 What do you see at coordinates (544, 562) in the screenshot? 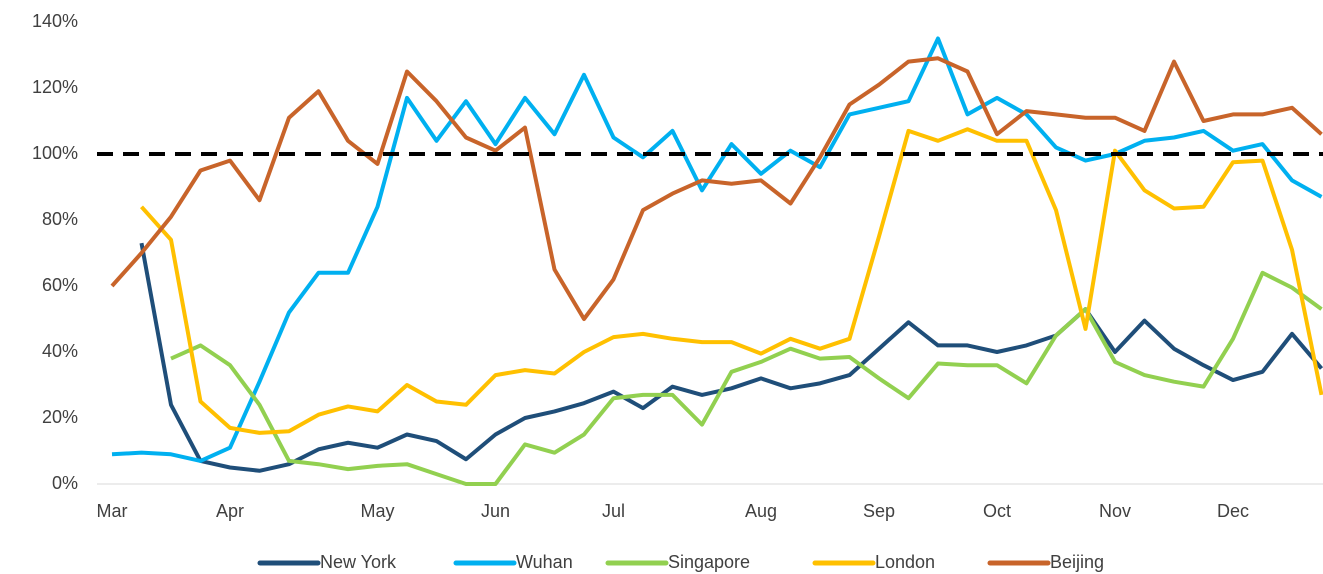
I see `legend-label: Wuhan` at bounding box center [544, 562].